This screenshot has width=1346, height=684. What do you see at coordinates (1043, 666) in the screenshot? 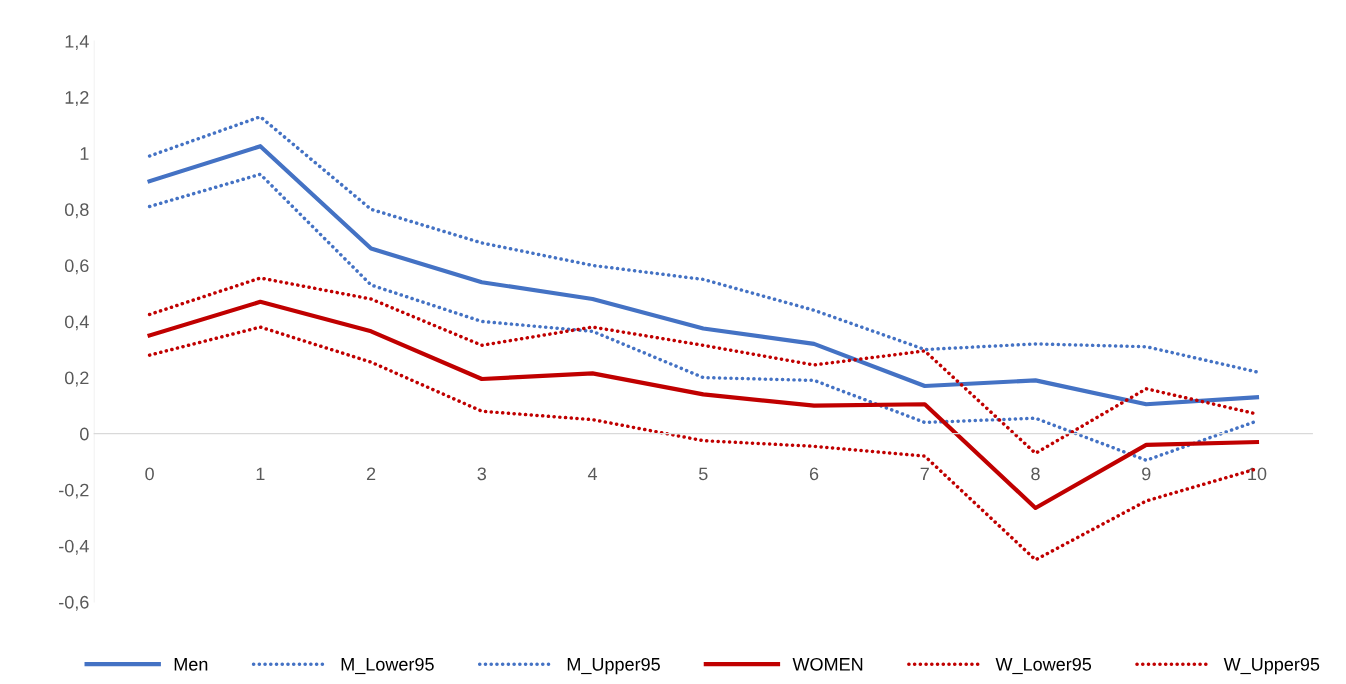
I see `legend-label: W_Lower95` at bounding box center [1043, 666].